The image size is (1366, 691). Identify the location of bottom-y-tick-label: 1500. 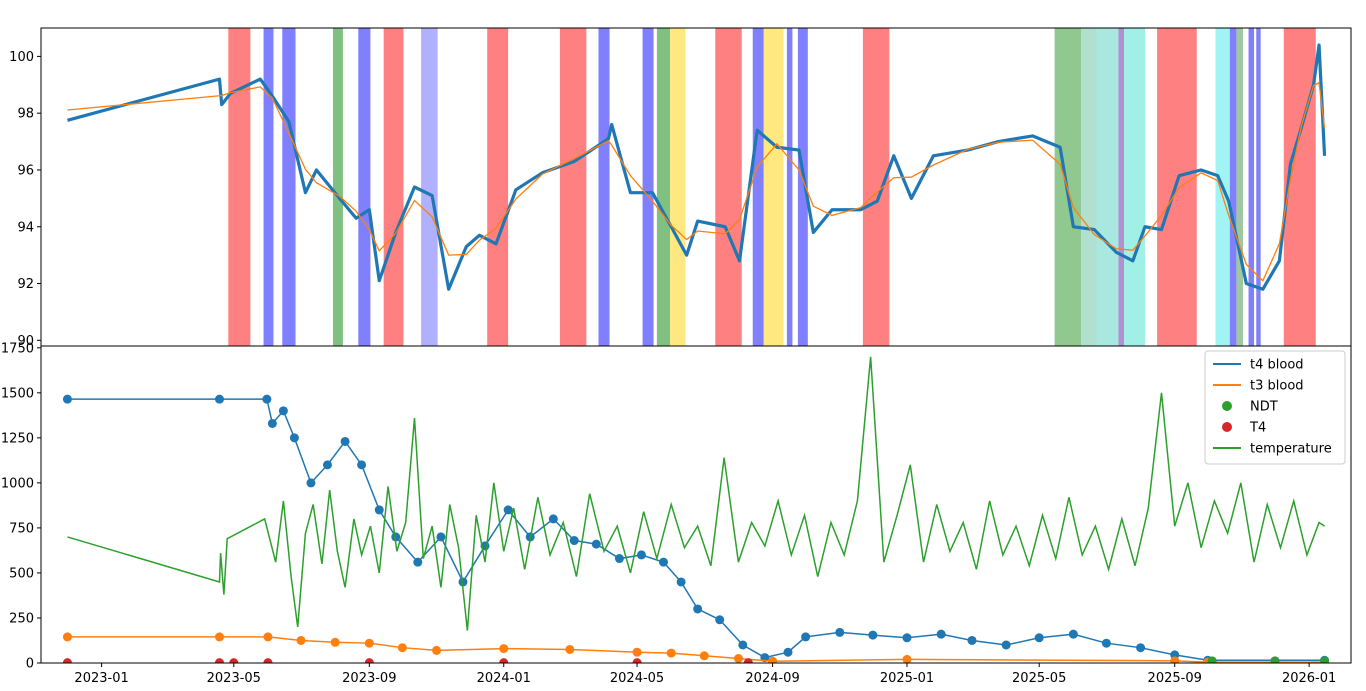
(17, 393).